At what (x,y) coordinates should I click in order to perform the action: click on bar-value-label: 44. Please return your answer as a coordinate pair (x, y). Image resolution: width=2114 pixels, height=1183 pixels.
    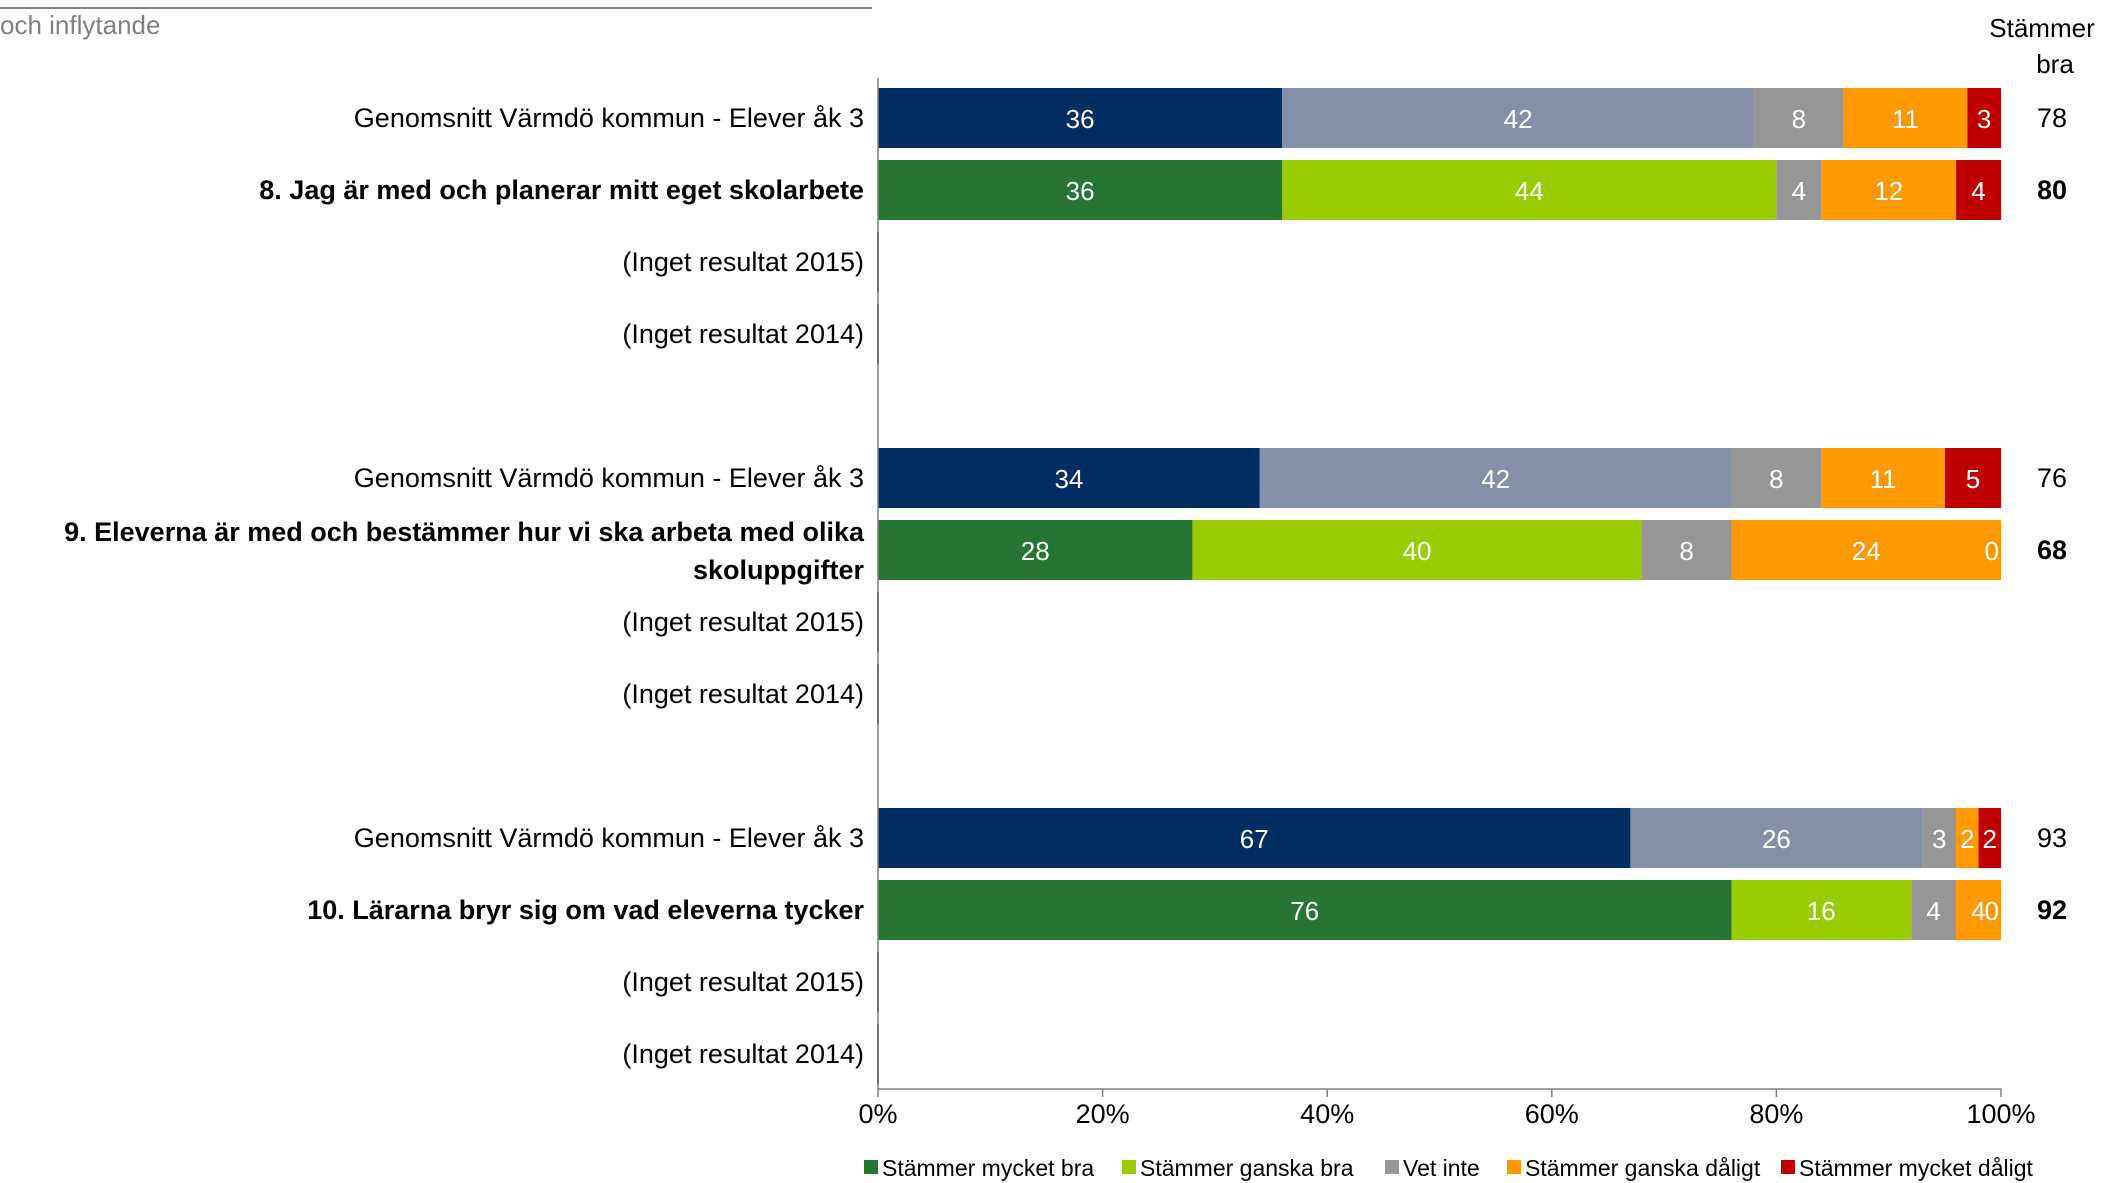
    Looking at the image, I should click on (1529, 191).